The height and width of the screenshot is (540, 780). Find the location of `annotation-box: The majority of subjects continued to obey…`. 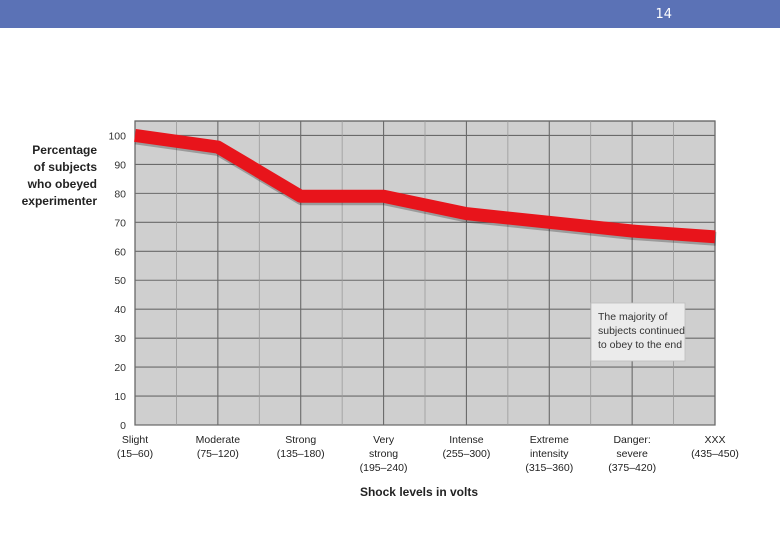

annotation-box: The majority of subjects continued to obey… is located at coordinates (638, 332).